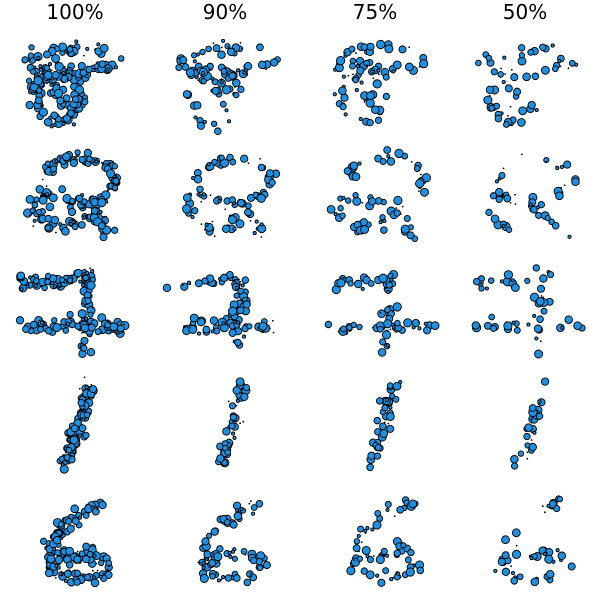 This screenshot has height=600, width=600. What do you see at coordinates (380, 83) in the screenshot?
I see `scatter-panel-r1-c3` at bounding box center [380, 83].